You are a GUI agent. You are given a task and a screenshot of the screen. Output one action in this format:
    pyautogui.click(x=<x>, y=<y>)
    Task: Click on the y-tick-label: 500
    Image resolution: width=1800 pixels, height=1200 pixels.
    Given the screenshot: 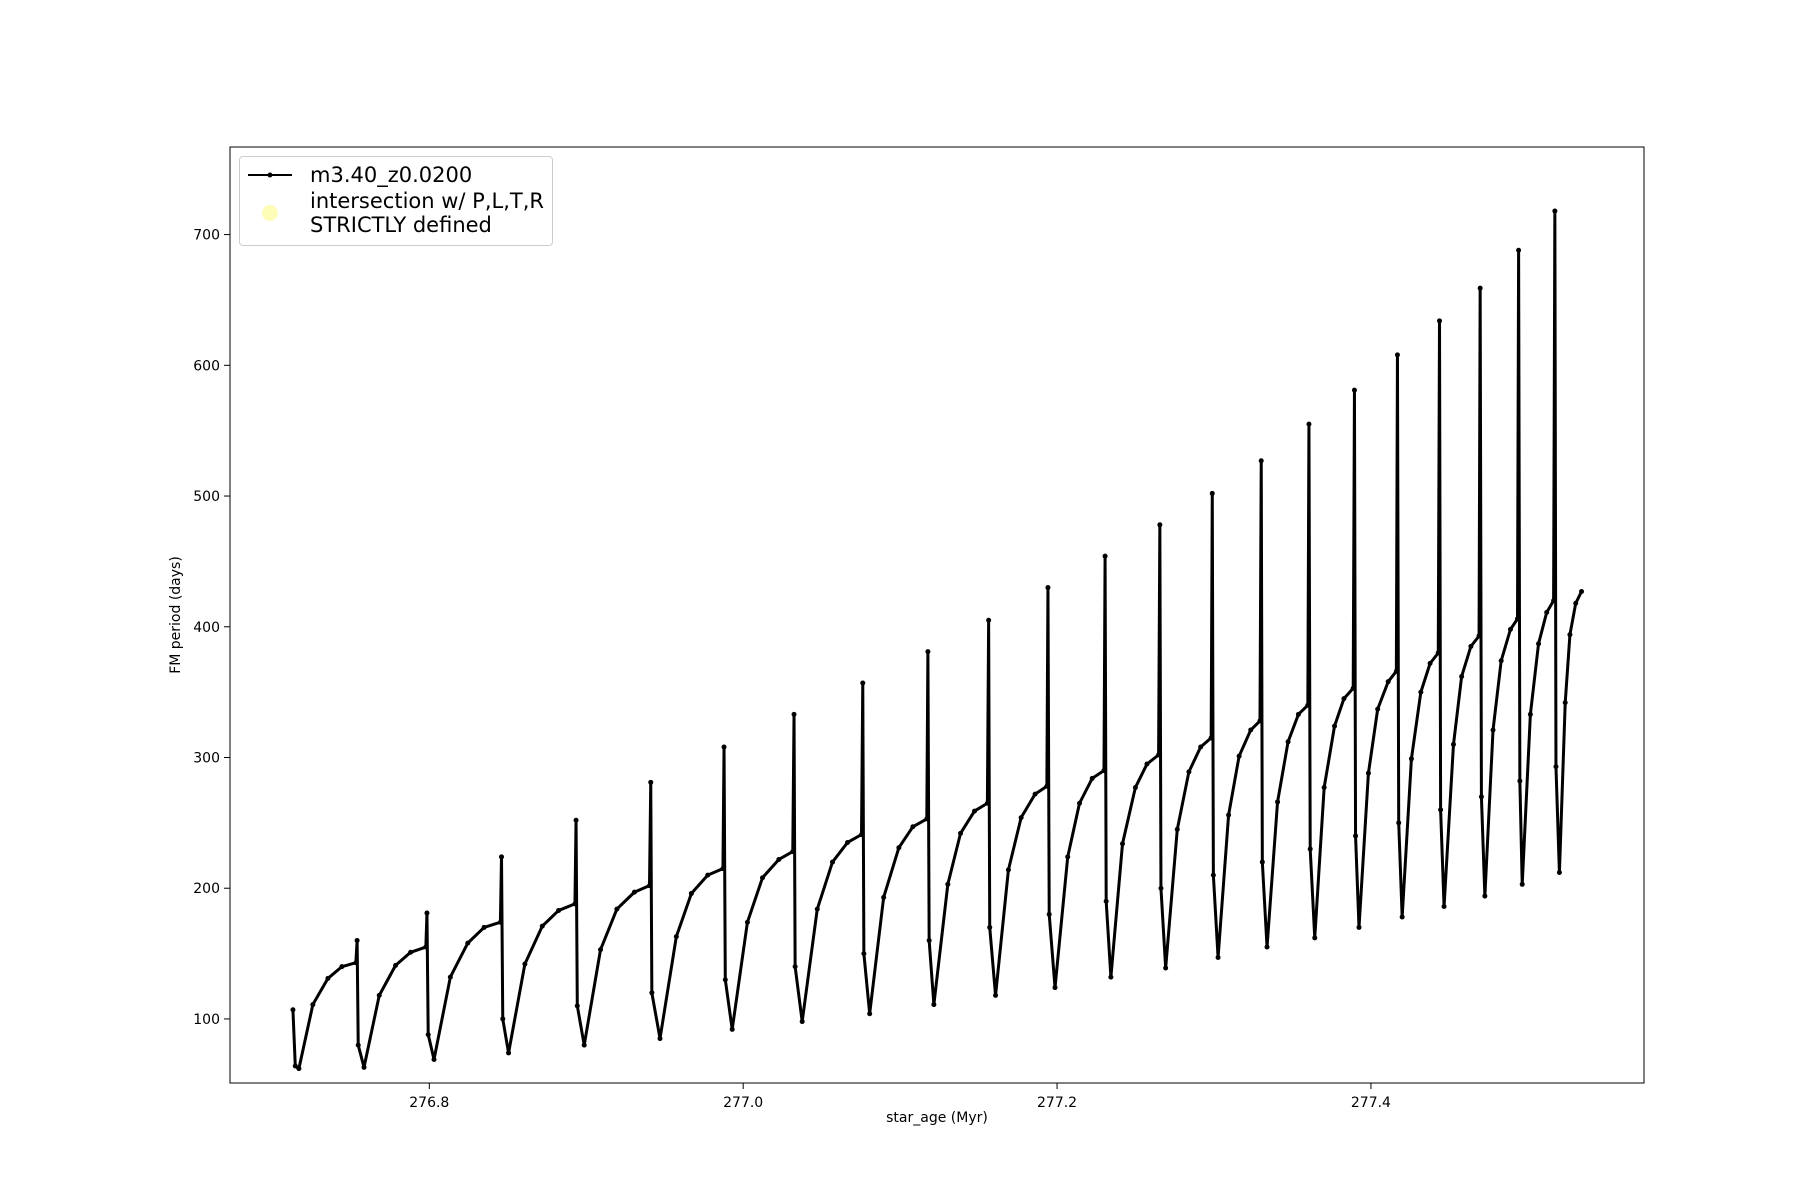 What is the action you would take?
    pyautogui.click(x=206, y=497)
    